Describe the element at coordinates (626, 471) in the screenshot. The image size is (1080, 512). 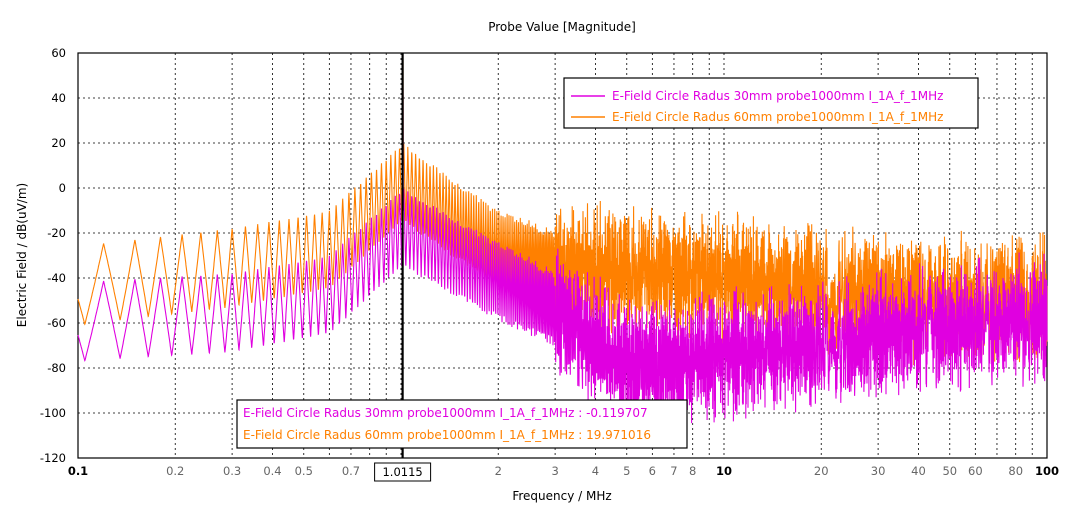
I see `x-tick-label: 5` at that location.